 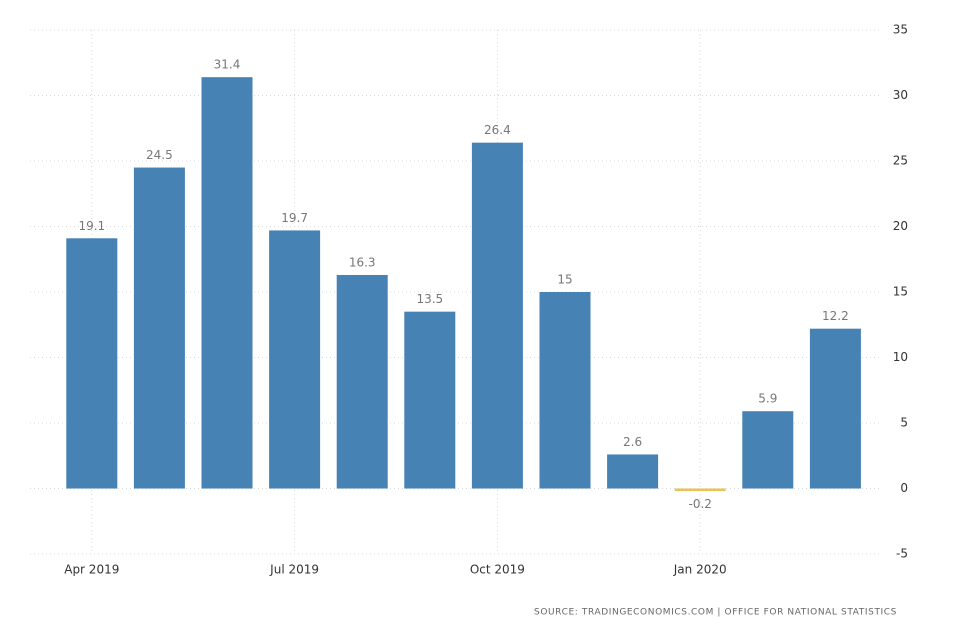 I want to click on y-tick-label: 0, so click(x=904, y=488).